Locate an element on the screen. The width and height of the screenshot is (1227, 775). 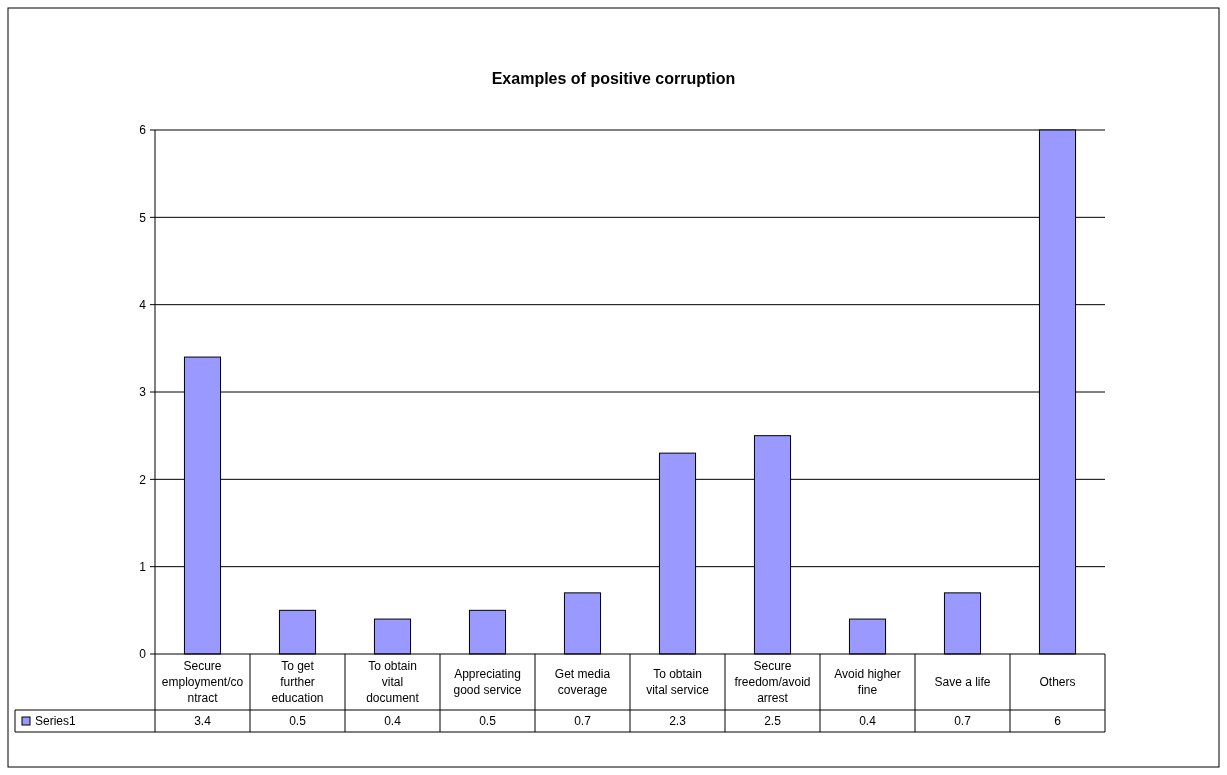
y-tick-label: 0 is located at coordinates (143, 654).